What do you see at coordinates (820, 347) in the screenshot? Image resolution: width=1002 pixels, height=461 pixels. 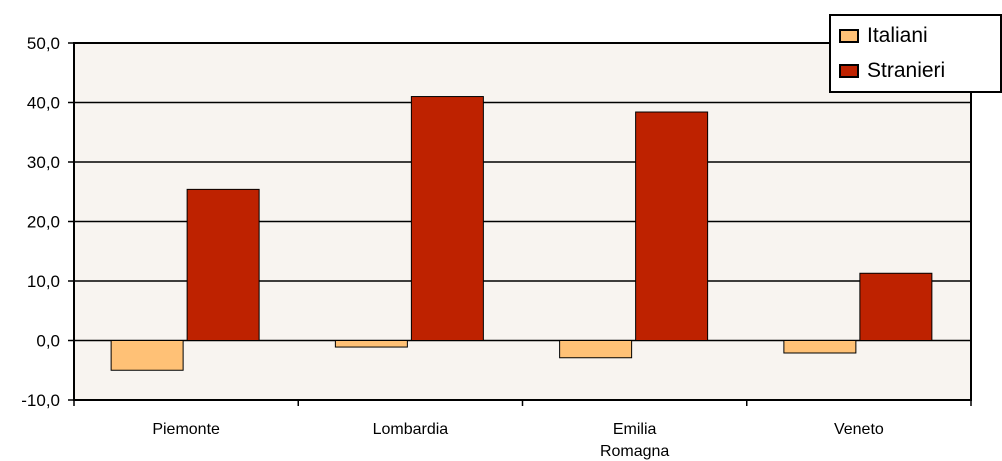 I see `bar-italiani-veneto` at bounding box center [820, 347].